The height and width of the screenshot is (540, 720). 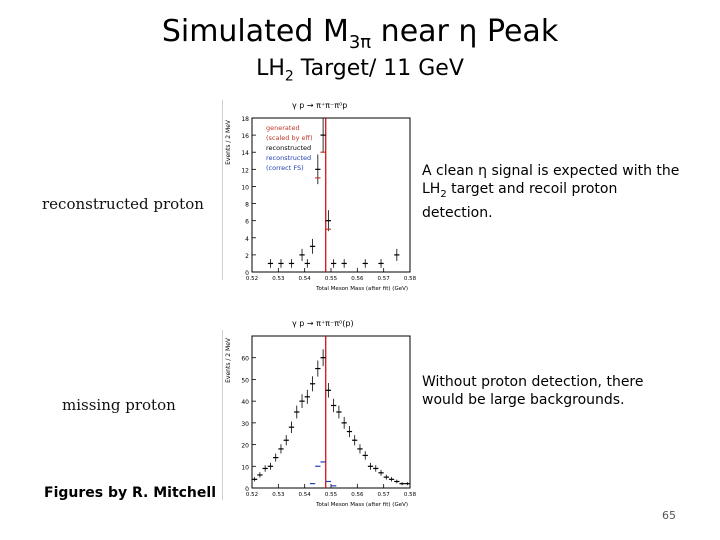 What do you see at coordinates (245, 424) in the screenshot?
I see `y-tick-label: 30` at bounding box center [245, 424].